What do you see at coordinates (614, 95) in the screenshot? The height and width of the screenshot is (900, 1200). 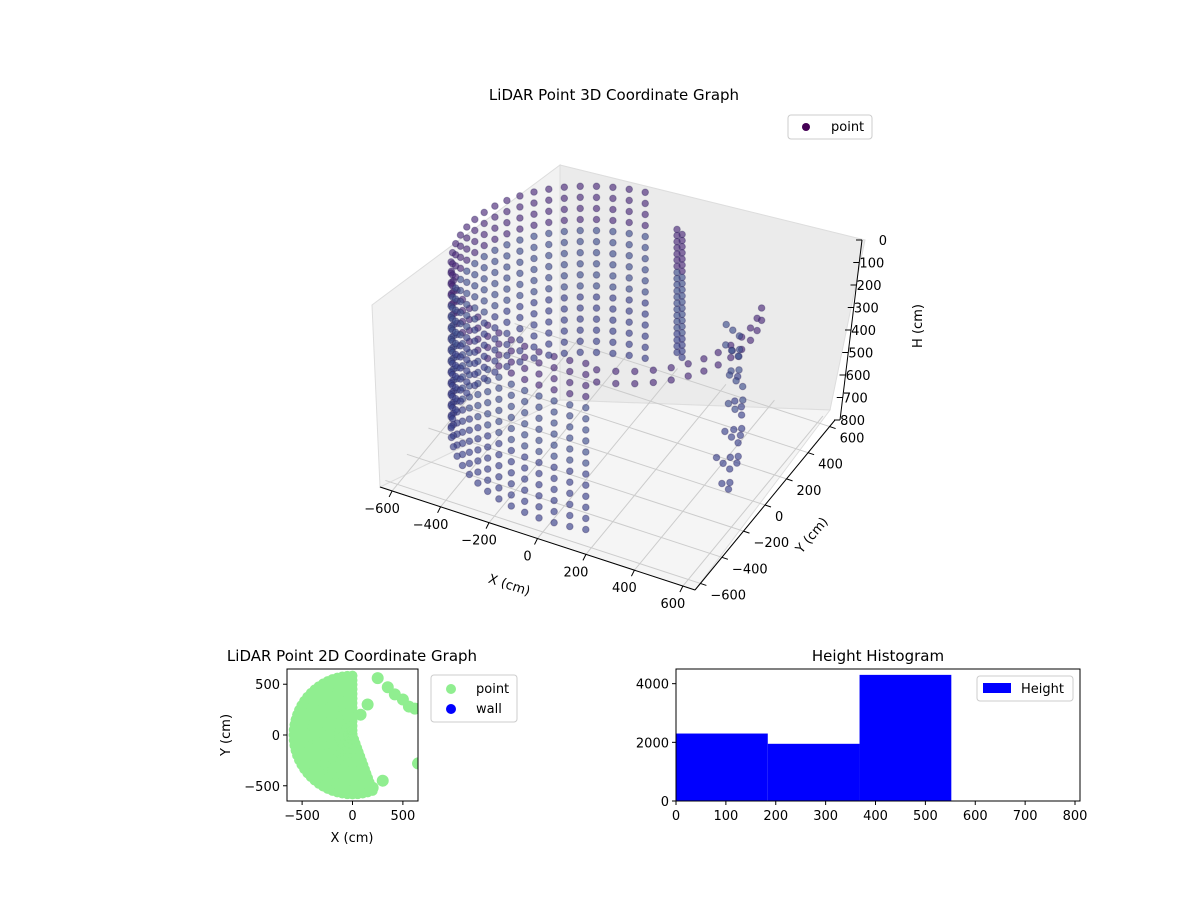 I see `chart-3d-title: LiDAR Point 3D Coordinate Graph` at bounding box center [614, 95].